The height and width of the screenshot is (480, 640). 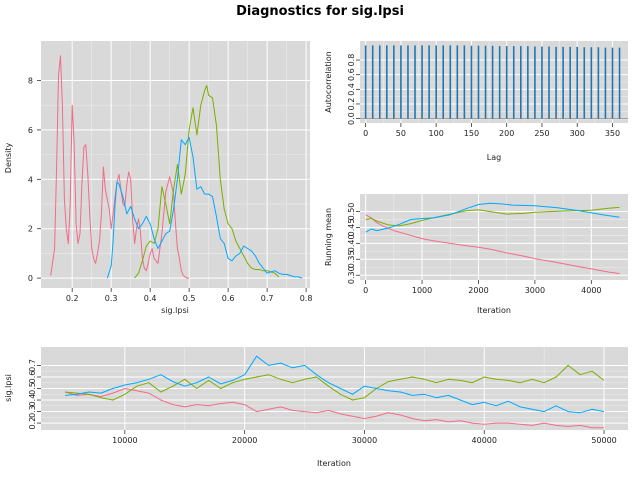 I want to click on running-mean-plot-area, so click(x=494, y=237).